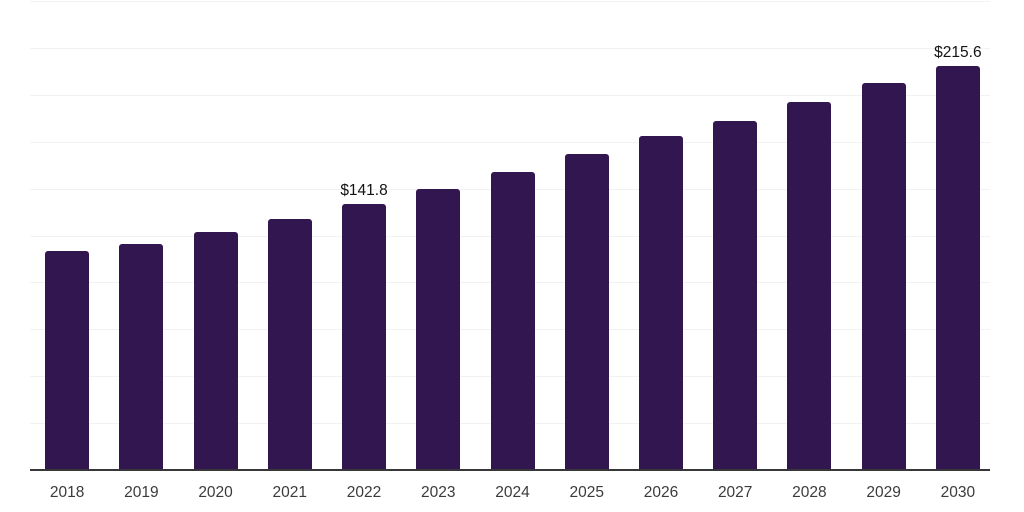 Image resolution: width=1024 pixels, height=512 pixels. Describe the element at coordinates (735, 295) in the screenshot. I see `bar-2027` at that location.